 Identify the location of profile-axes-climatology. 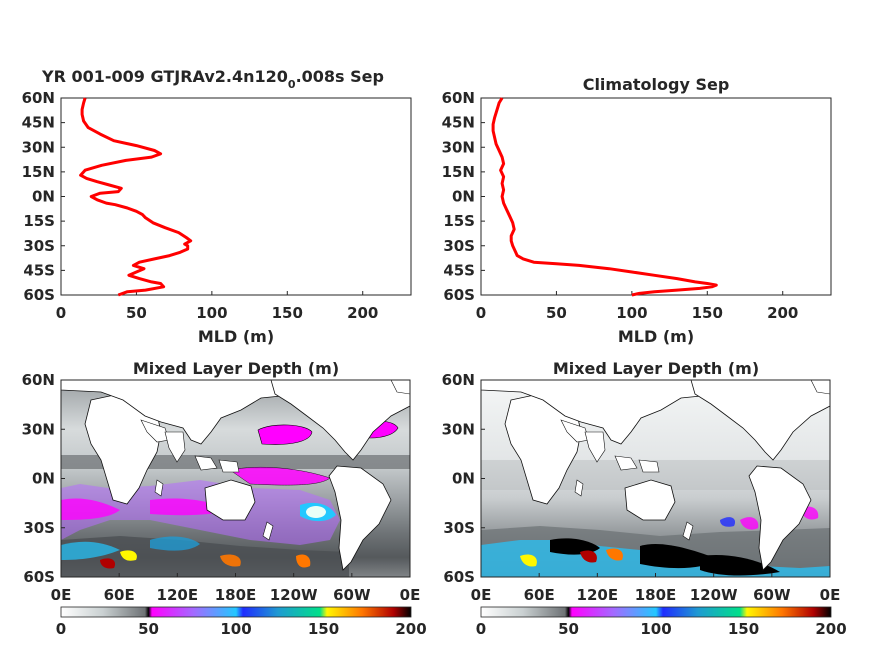
(656, 196).